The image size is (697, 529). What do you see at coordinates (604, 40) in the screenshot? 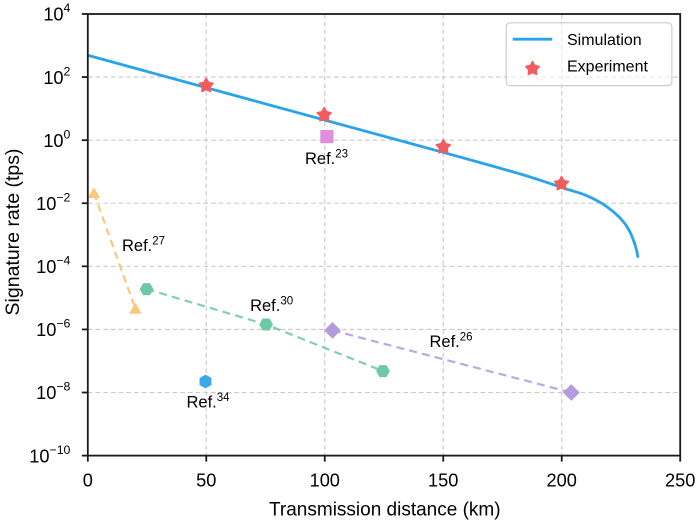
I see `svg-text: Simulation` at bounding box center [604, 40].